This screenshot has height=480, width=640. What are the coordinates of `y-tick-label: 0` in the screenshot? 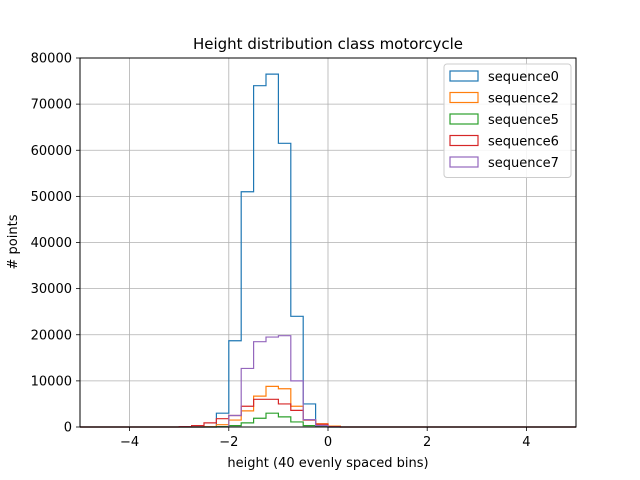 It's located at (68, 428).